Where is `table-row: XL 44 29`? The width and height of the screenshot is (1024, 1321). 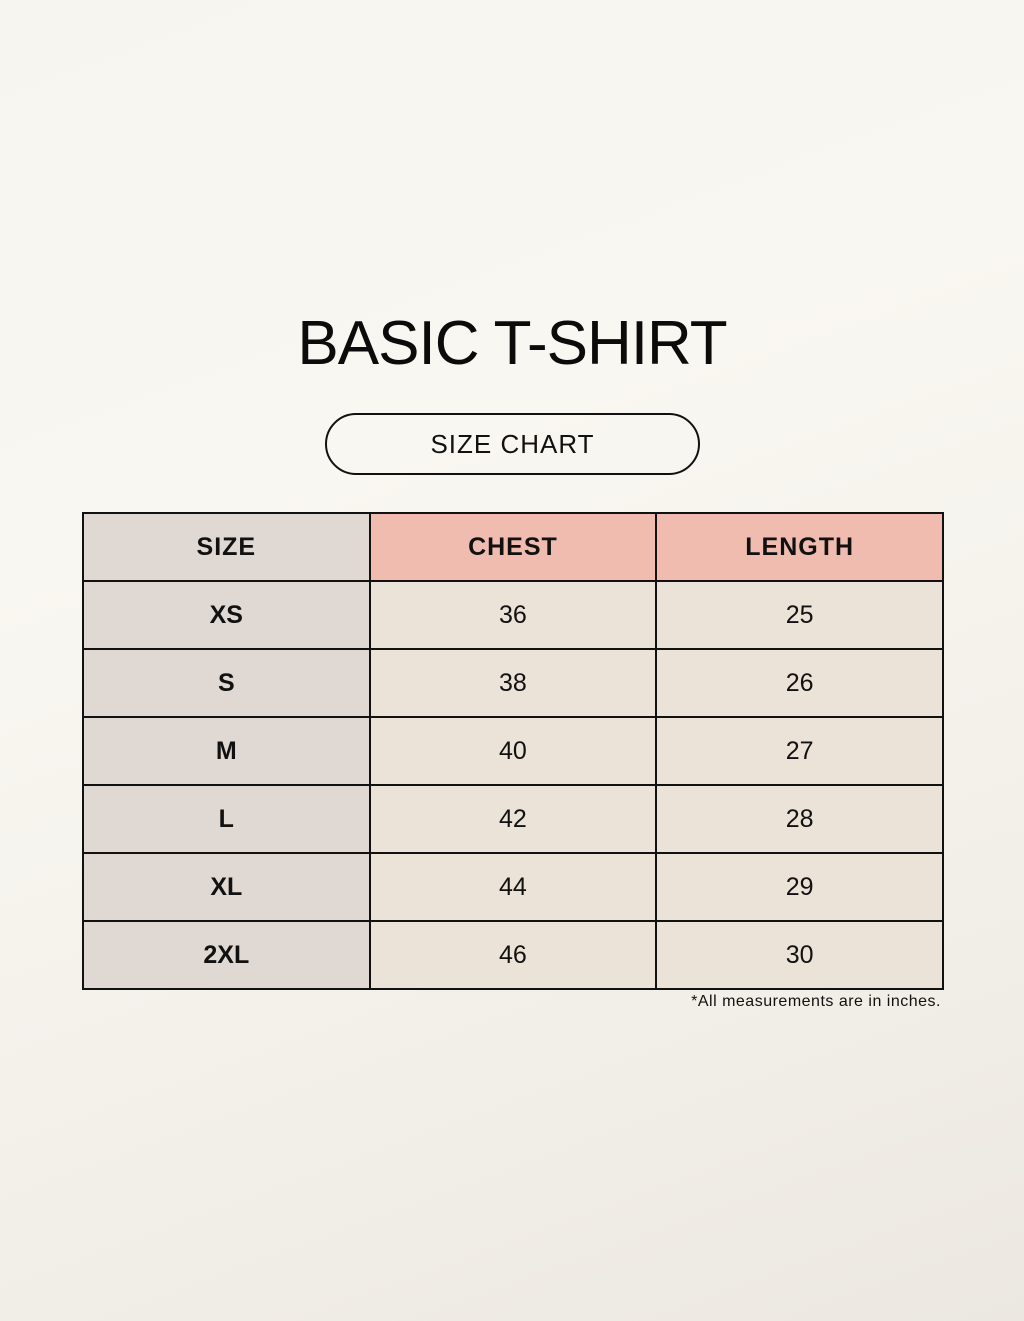
table-row: XL 44 29 is located at coordinates (513, 887).